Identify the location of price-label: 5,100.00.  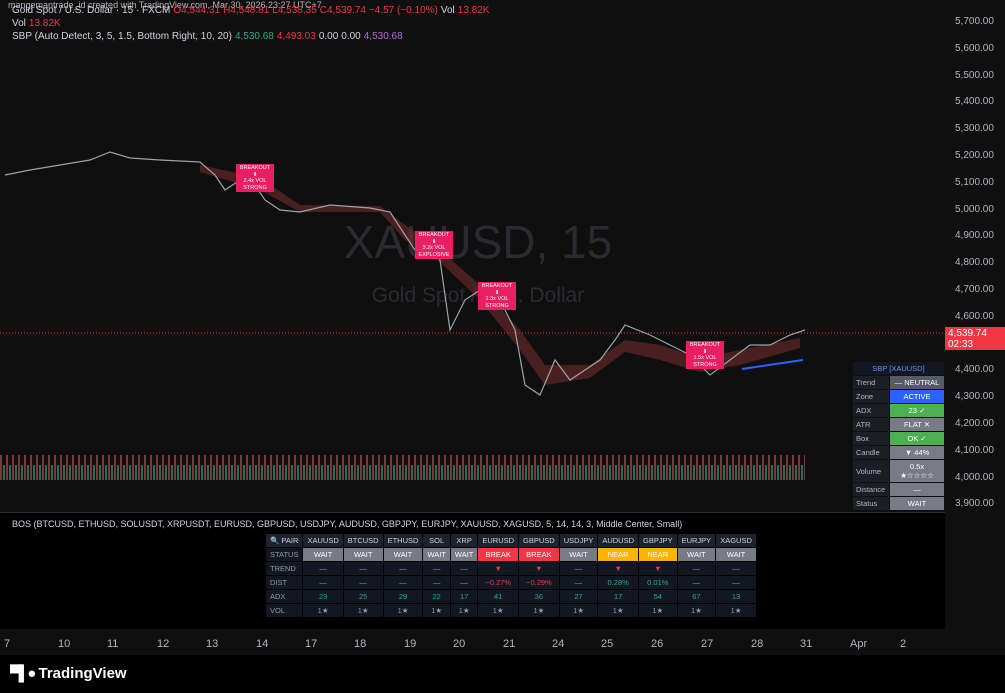
(974, 182).